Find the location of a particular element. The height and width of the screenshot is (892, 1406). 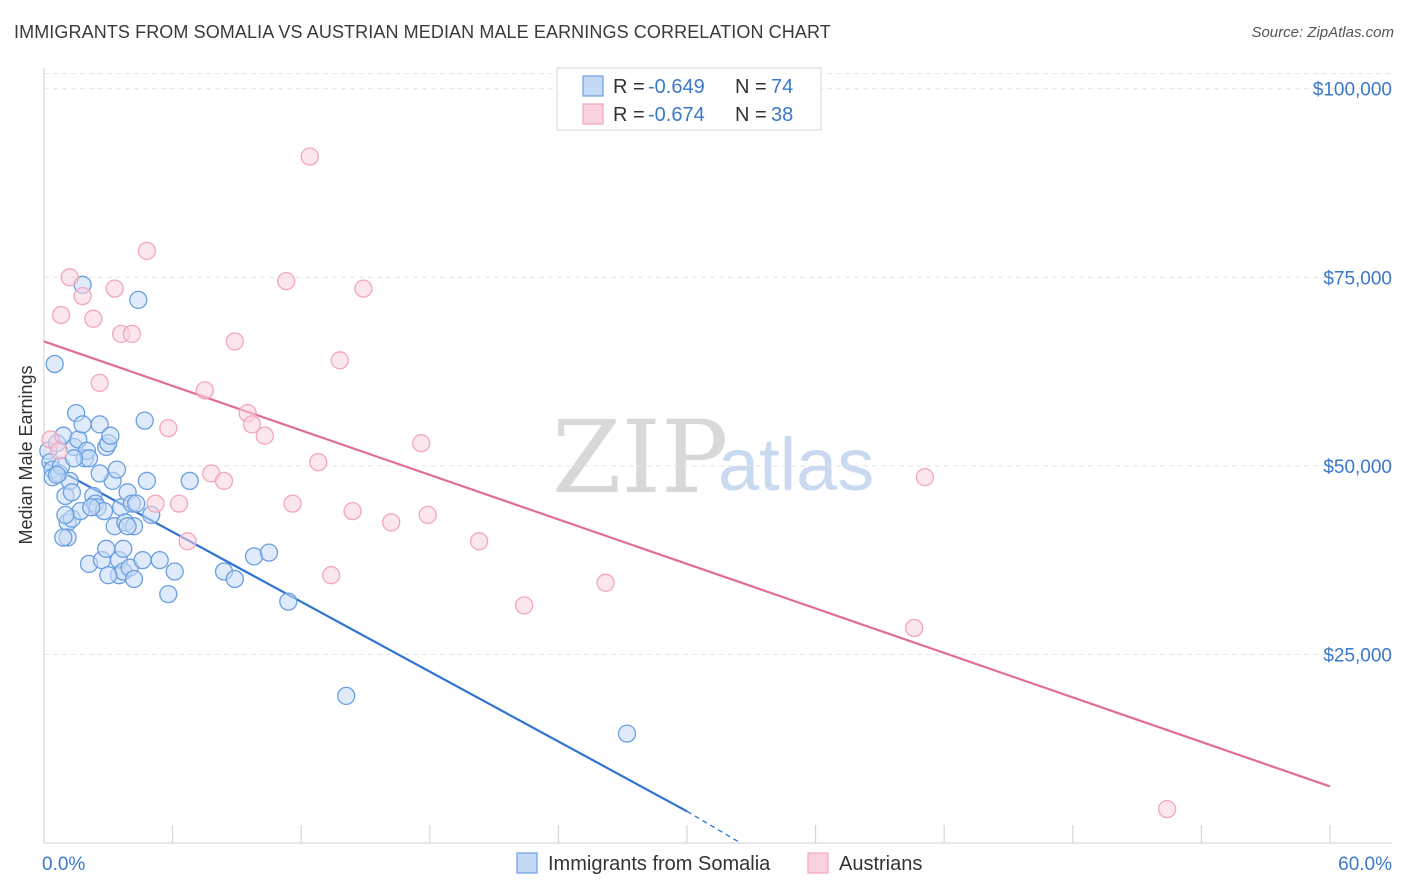

y-axis-label: Median Male Earnings is located at coordinates (26, 454).